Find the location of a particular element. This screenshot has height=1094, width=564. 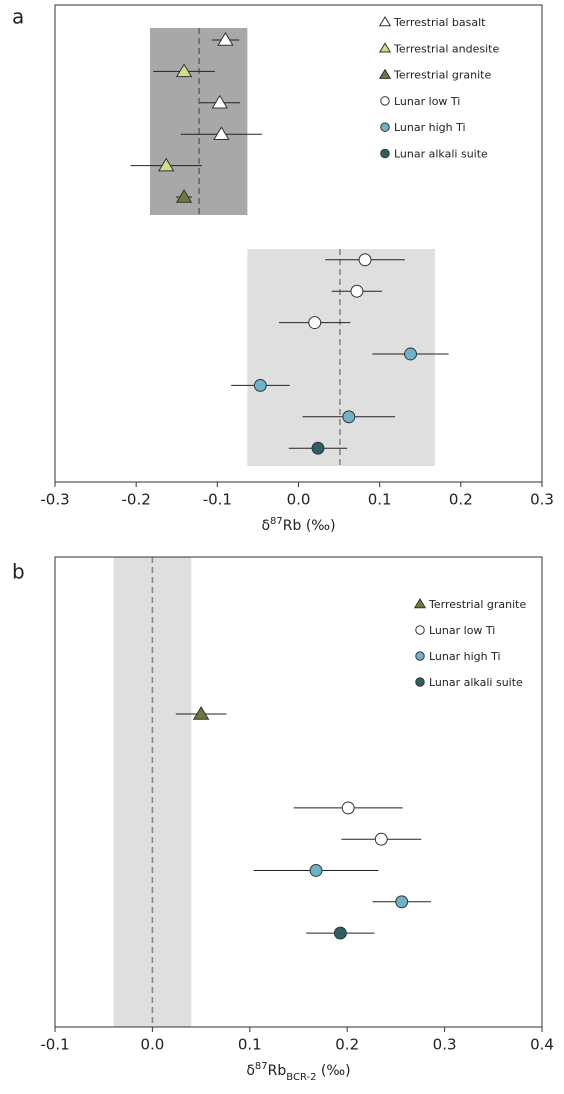

x-axis-label: δ87RbBCR-2 (‰) is located at coordinates (298, 1072).